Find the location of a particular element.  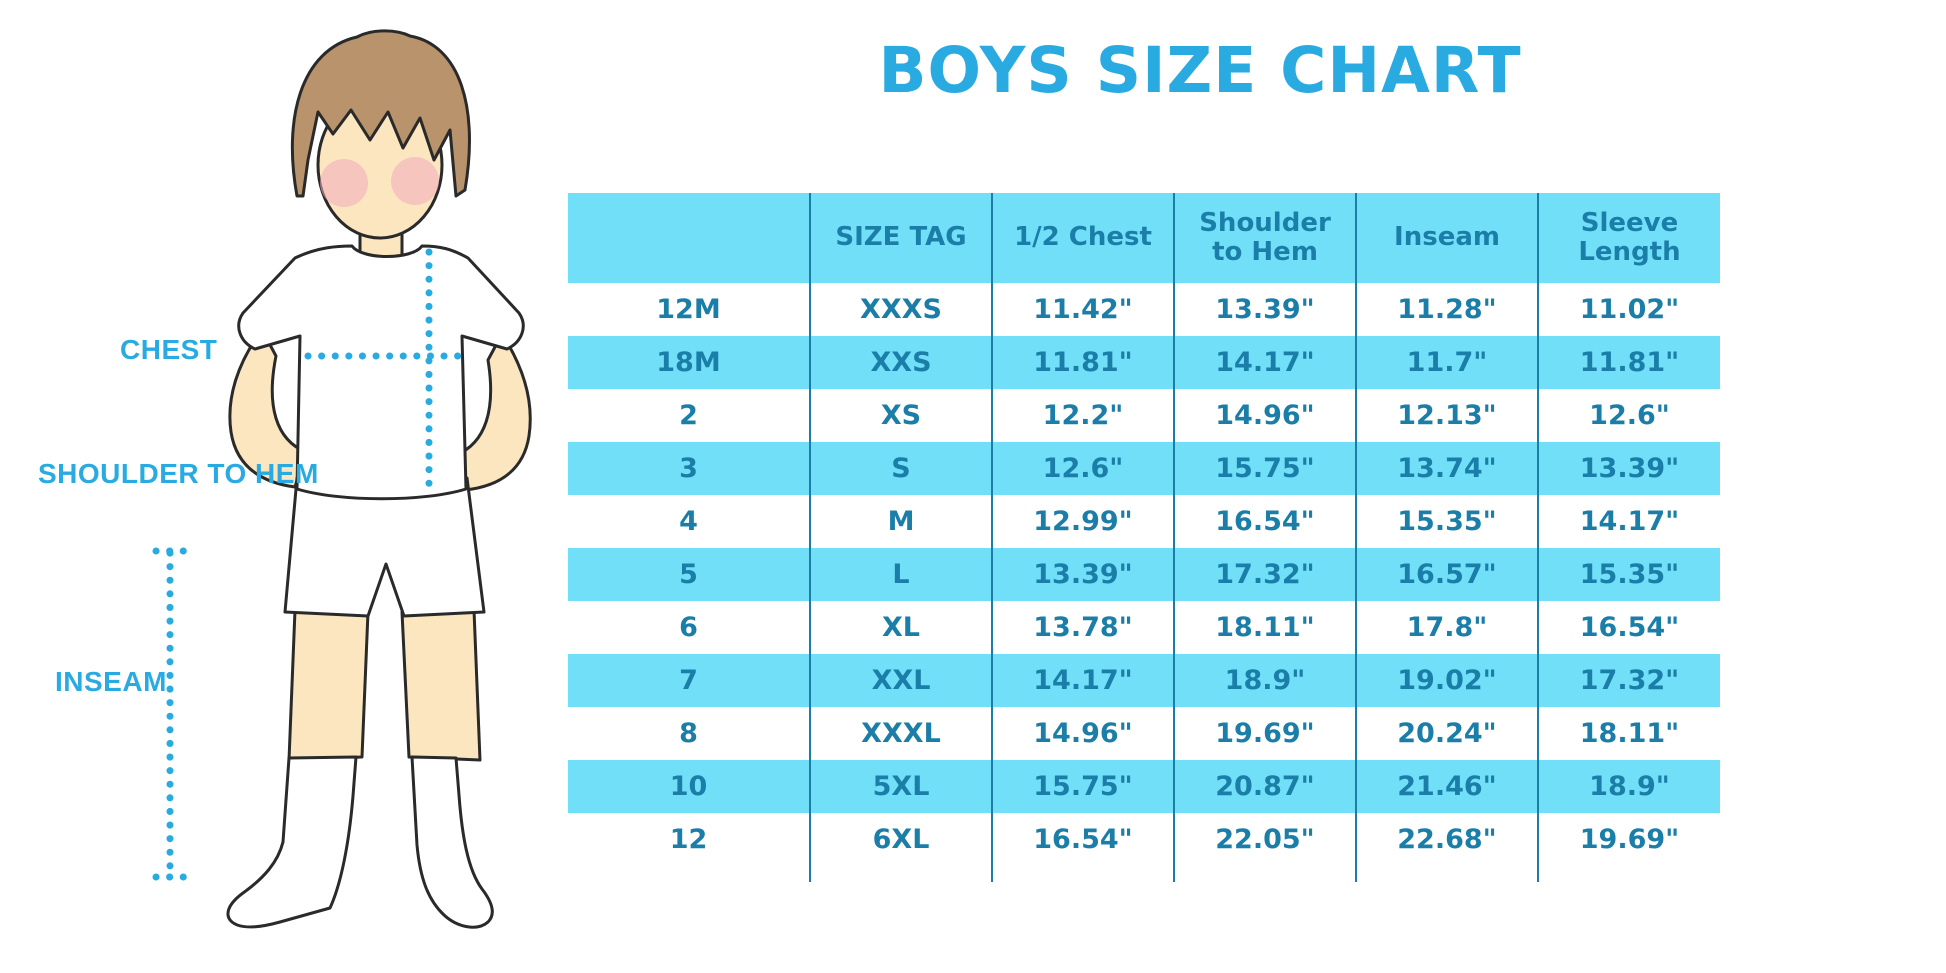

boy-hair is located at coordinates (380, 113).